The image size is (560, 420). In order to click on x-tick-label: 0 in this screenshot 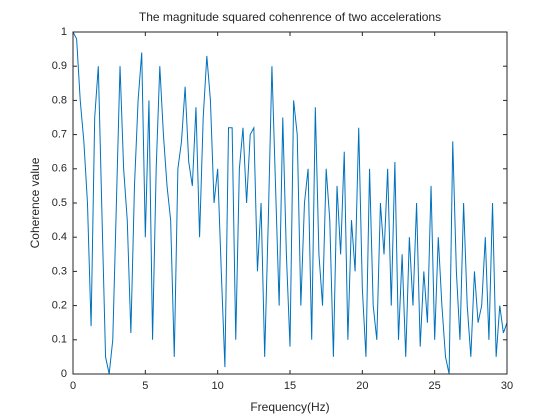, I will do `click(73, 386)`.